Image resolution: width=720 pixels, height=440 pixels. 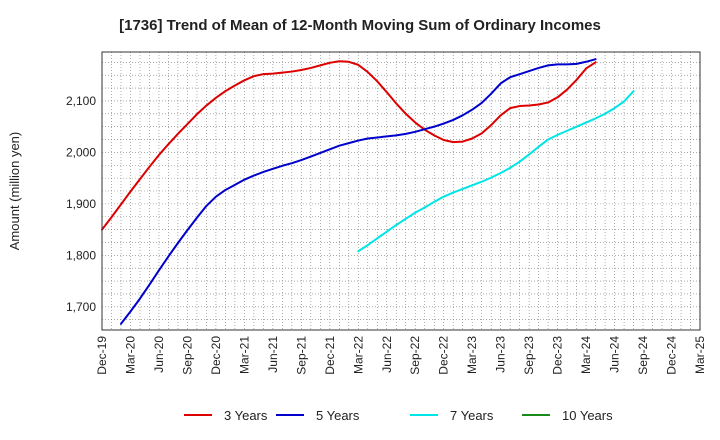 I want to click on x-tick-label: Mar-20, so click(x=130, y=355).